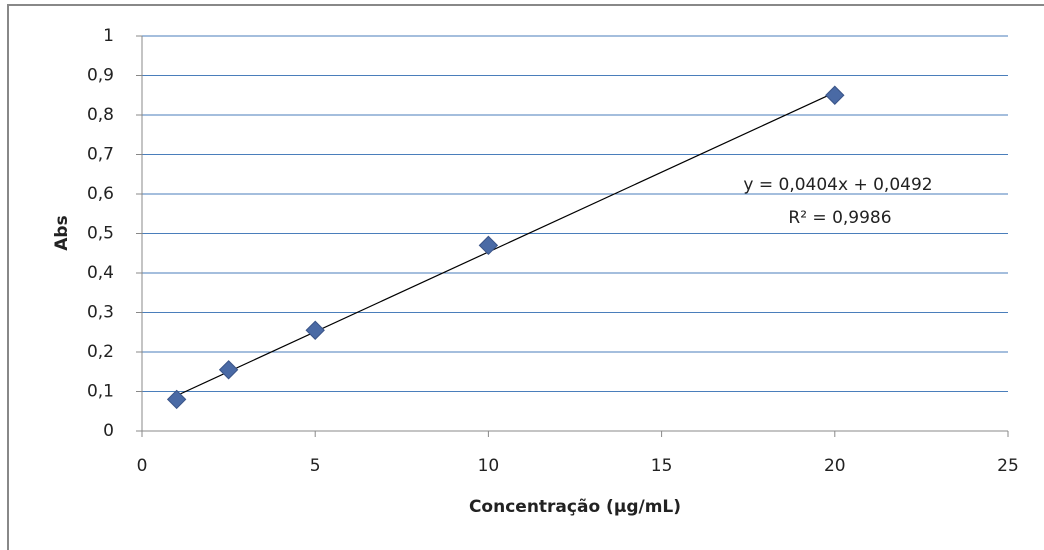  What do you see at coordinates (100, 155) in the screenshot?
I see `y-tick-label: 0,7` at bounding box center [100, 155].